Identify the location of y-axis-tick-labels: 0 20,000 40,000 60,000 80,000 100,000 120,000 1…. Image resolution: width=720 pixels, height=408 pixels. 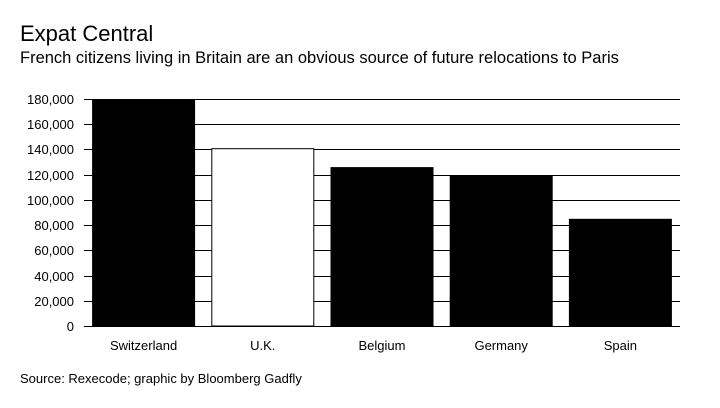
(50, 213).